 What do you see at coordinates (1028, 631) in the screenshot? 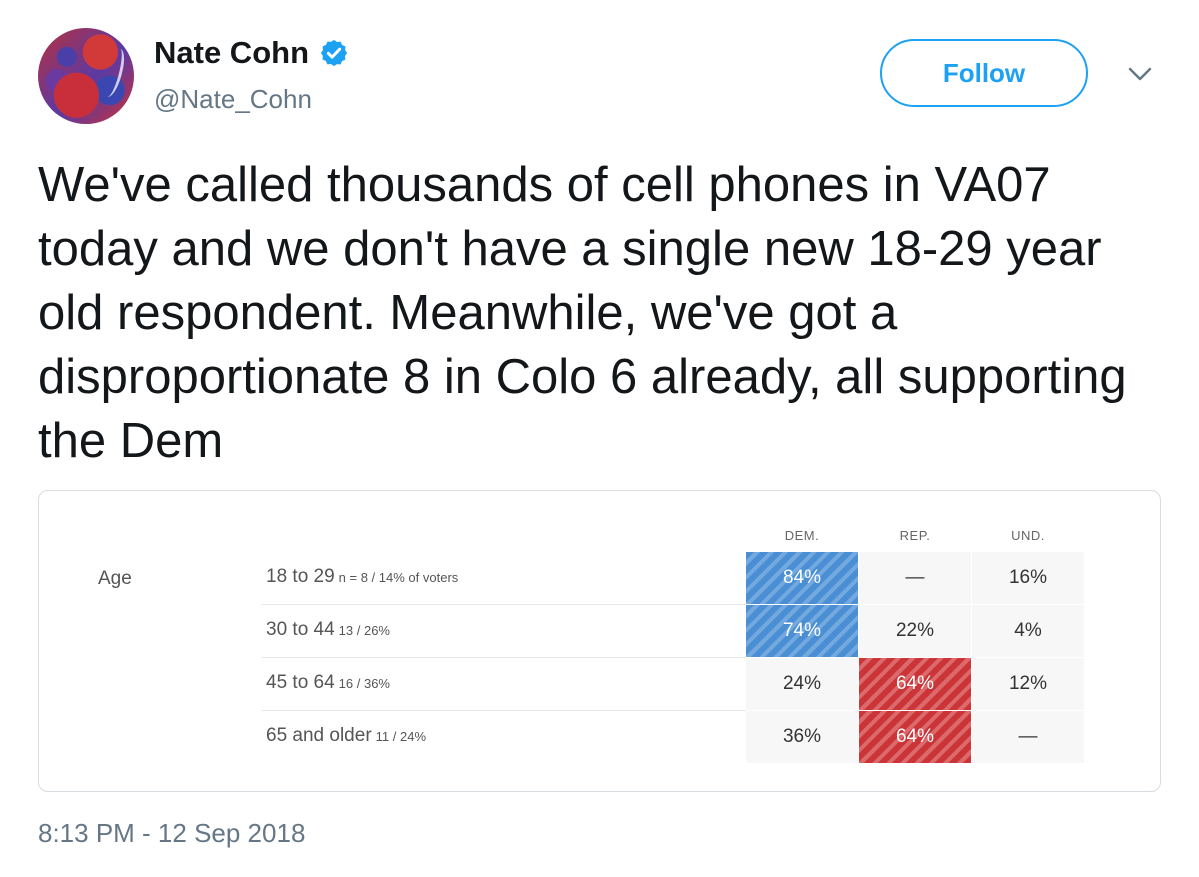
I see `cell-und: 4%` at bounding box center [1028, 631].